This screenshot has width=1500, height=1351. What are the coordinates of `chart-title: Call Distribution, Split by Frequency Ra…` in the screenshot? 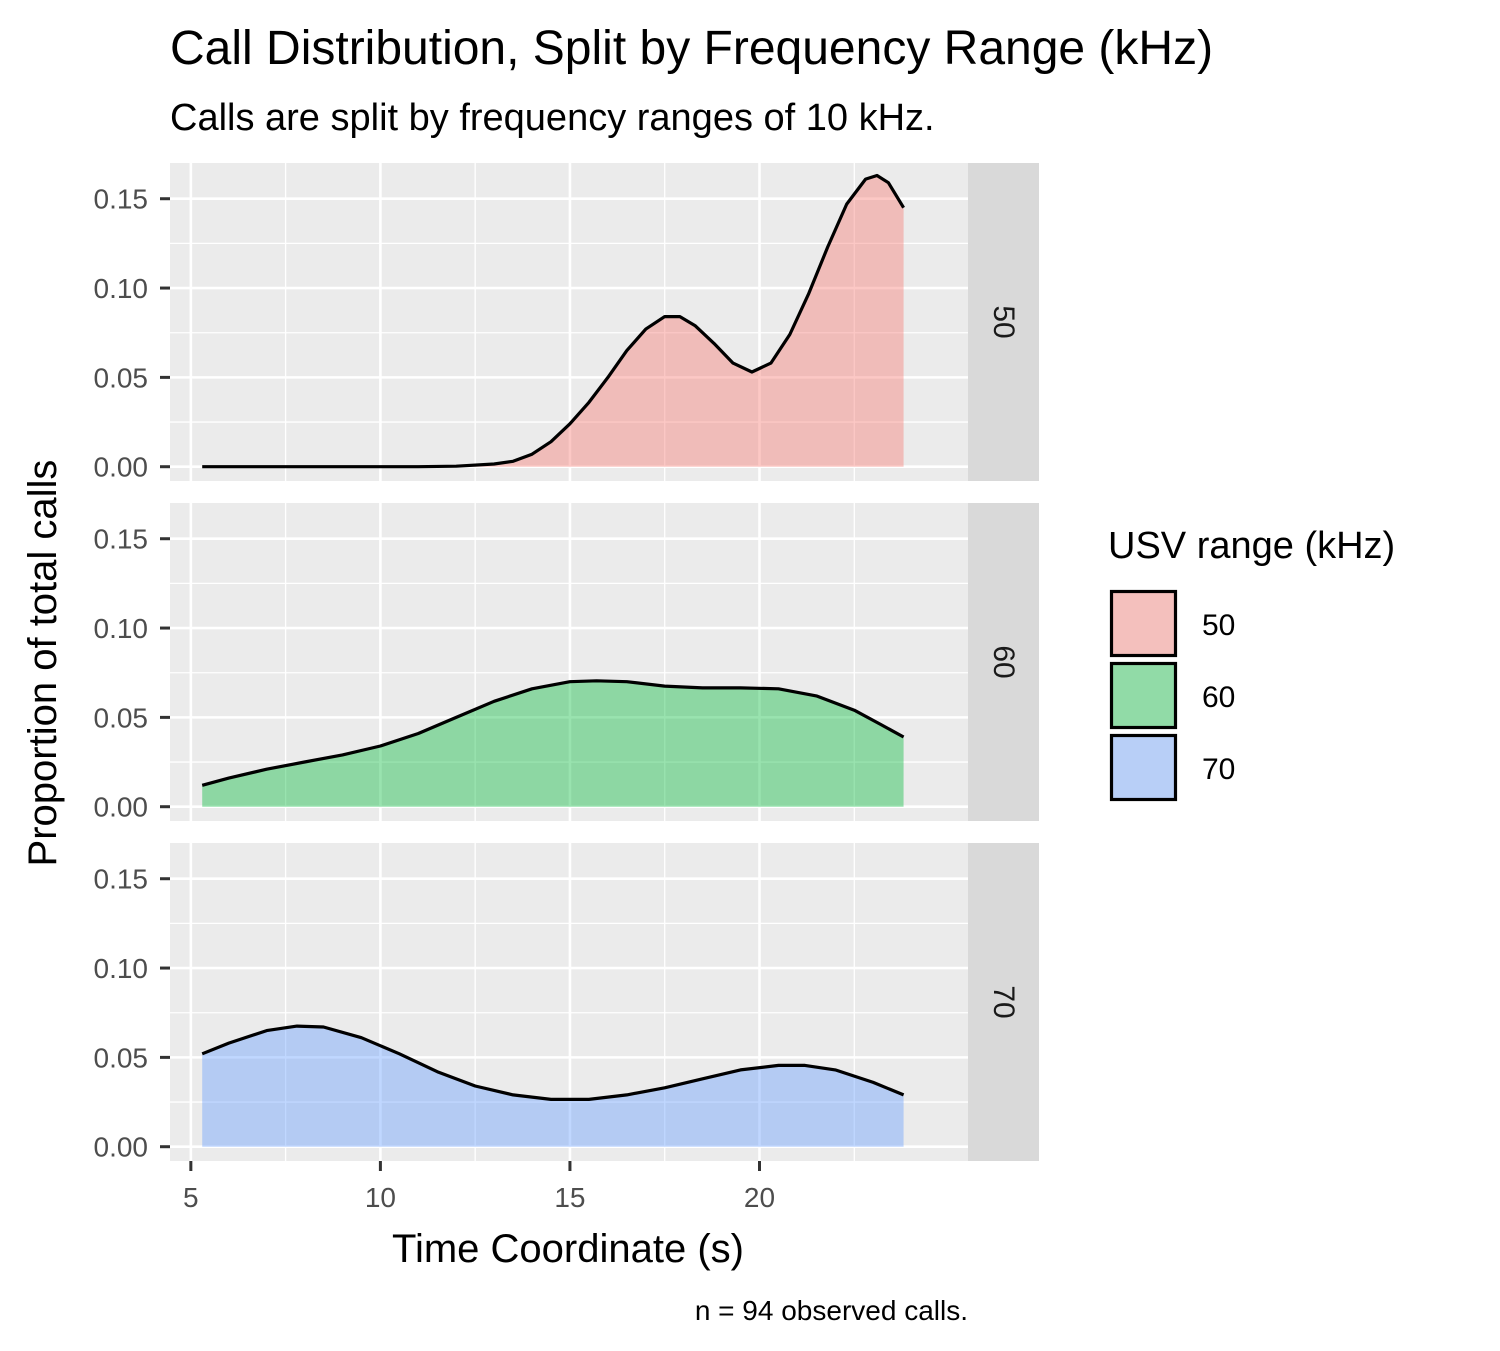 It's located at (691, 48).